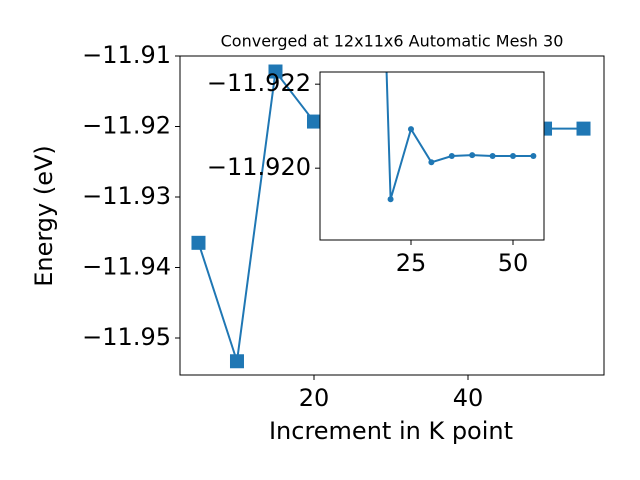 The width and height of the screenshot is (640, 480). What do you see at coordinates (411, 263) in the screenshot?
I see `x-tick-label: 25` at bounding box center [411, 263].